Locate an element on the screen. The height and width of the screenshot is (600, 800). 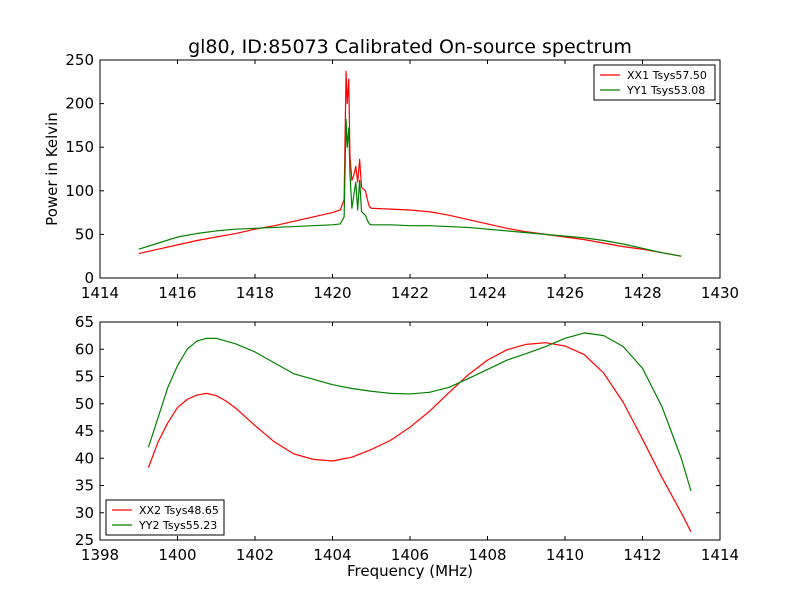
bottom-legend is located at coordinates (165, 517).